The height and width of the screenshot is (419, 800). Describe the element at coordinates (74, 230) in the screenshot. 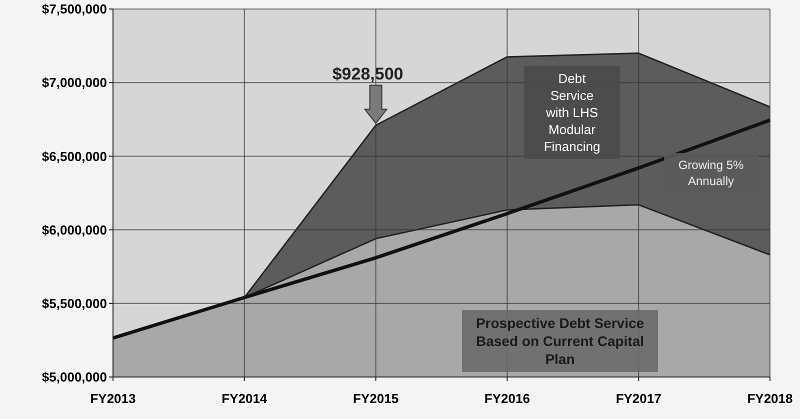

I see `y-tick-label: $6,000,000` at that location.